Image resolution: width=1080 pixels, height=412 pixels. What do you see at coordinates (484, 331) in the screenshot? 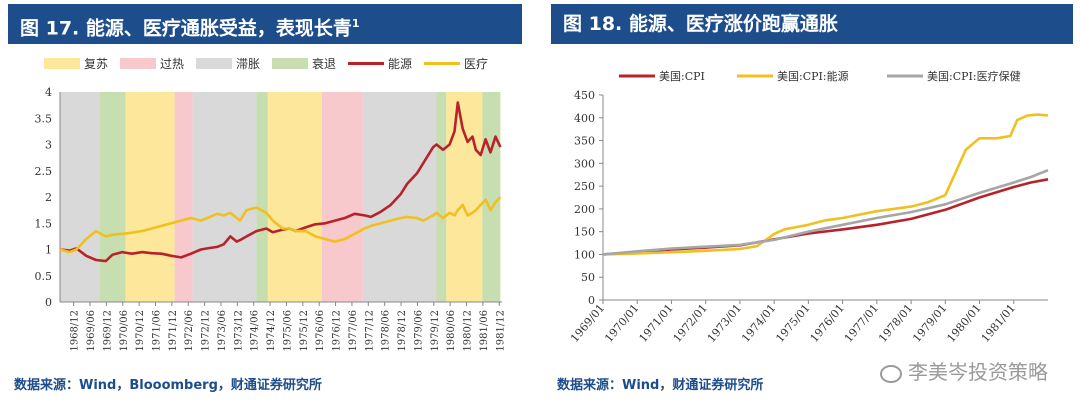
I see `x-tick-label: 1981/06` at bounding box center [484, 331].